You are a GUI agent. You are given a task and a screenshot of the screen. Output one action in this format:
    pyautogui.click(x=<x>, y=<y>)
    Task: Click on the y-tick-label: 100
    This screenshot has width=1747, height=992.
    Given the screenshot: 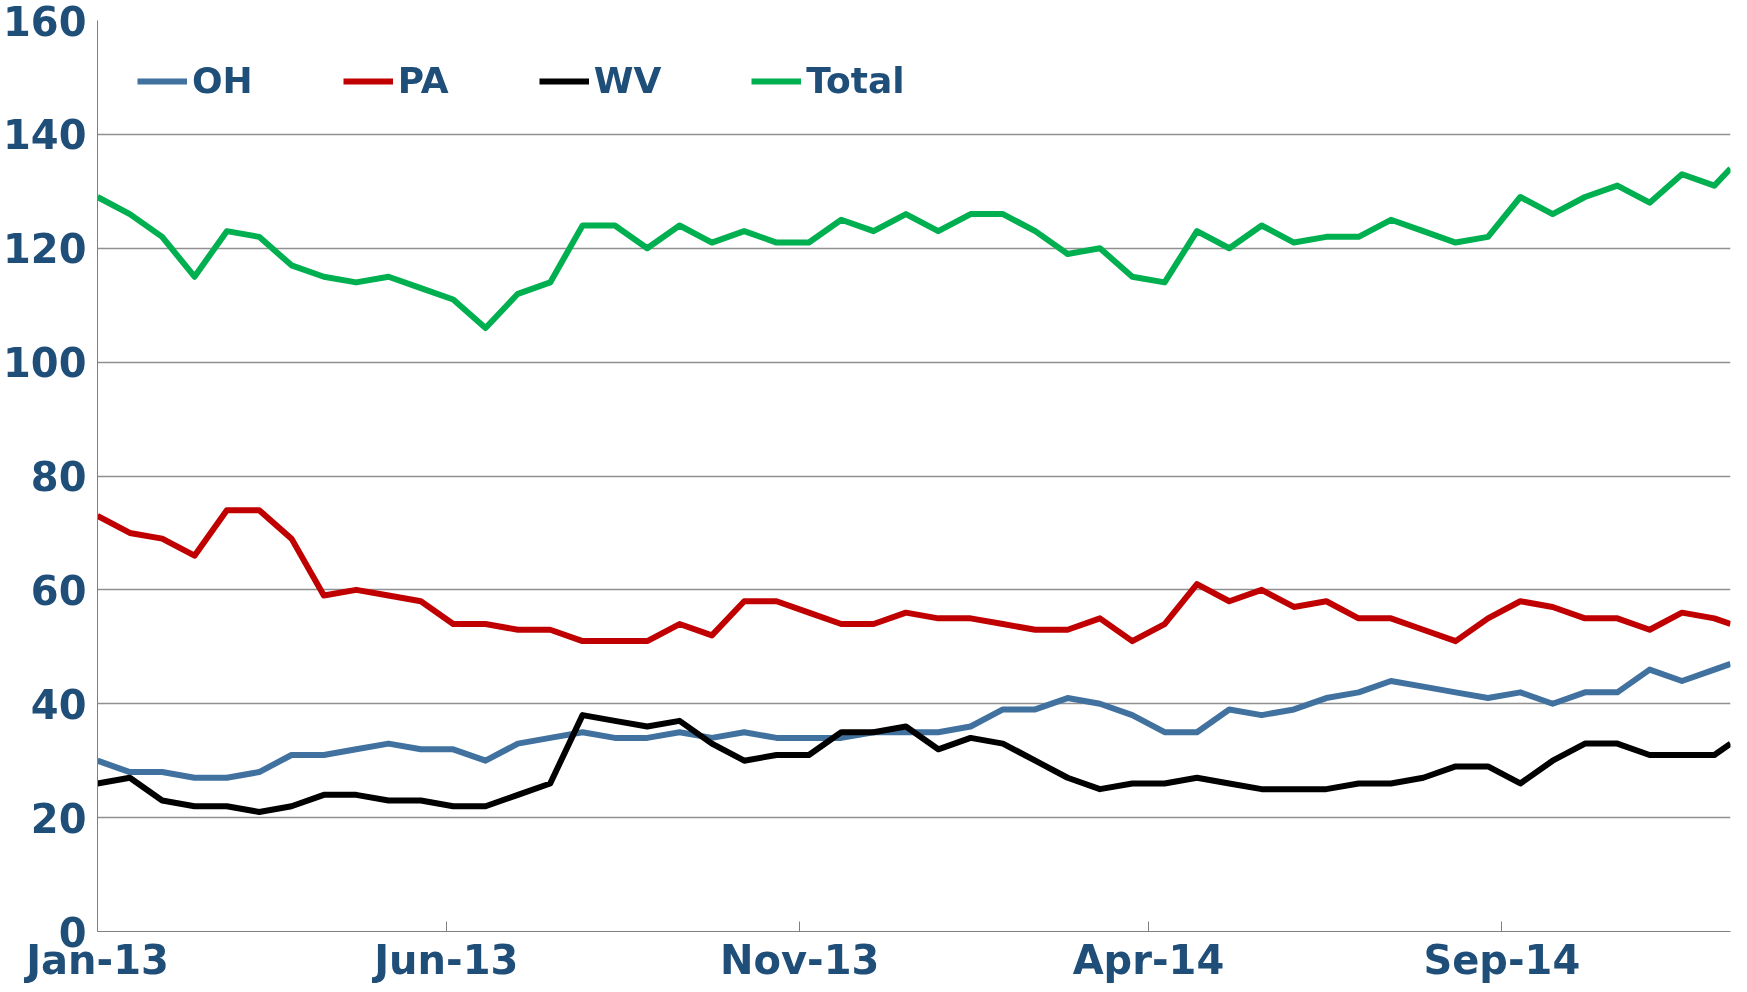 What is the action you would take?
    pyautogui.click(x=45, y=363)
    